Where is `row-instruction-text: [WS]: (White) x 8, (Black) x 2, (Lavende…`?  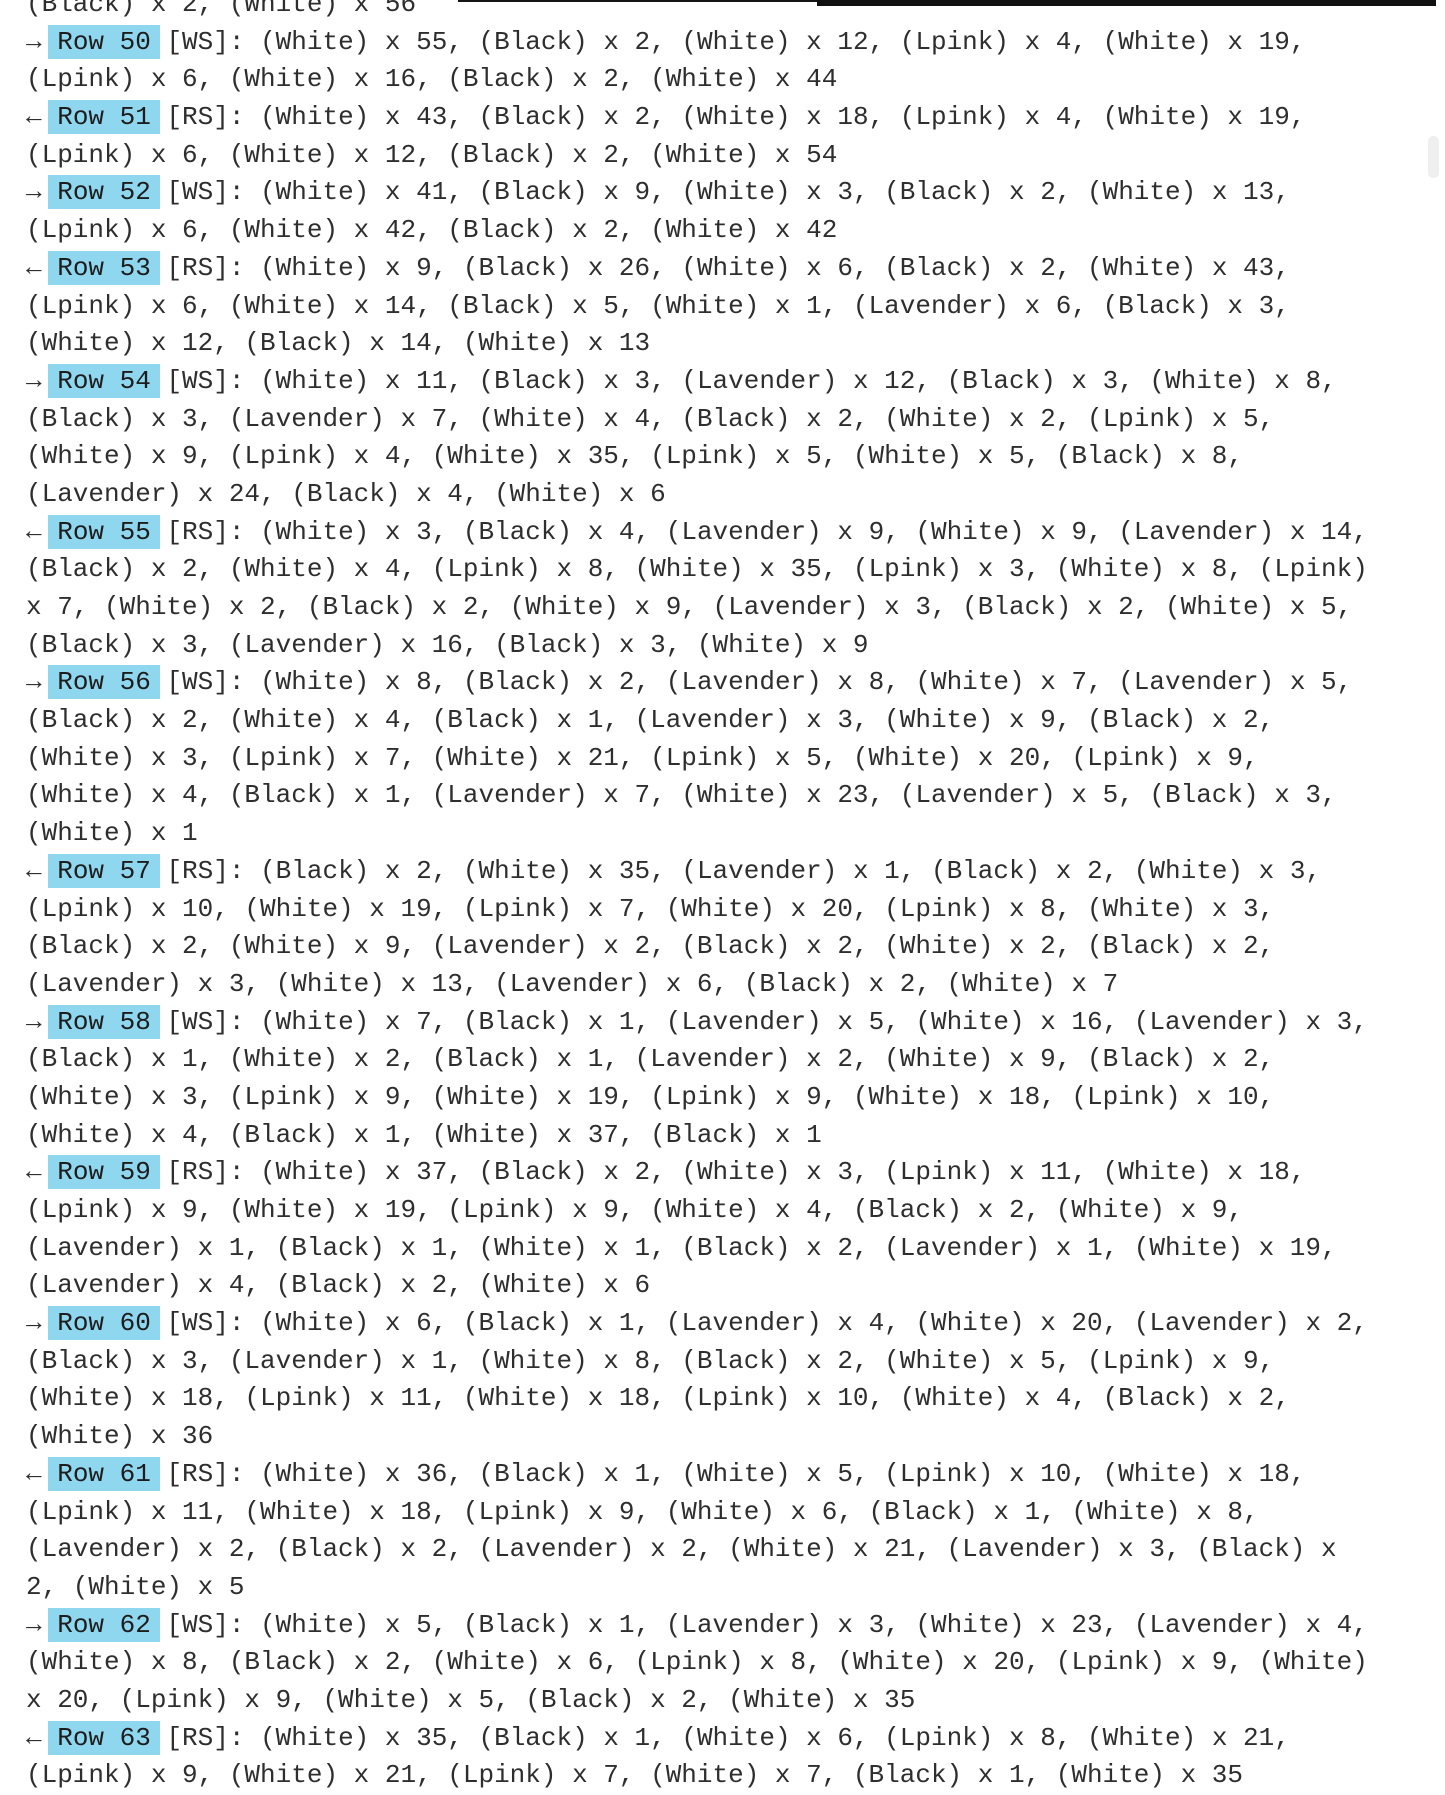
row-instruction-text: [WS]: (White) x 8, (Black) x 2, (Lavende… is located at coordinates (759, 682).